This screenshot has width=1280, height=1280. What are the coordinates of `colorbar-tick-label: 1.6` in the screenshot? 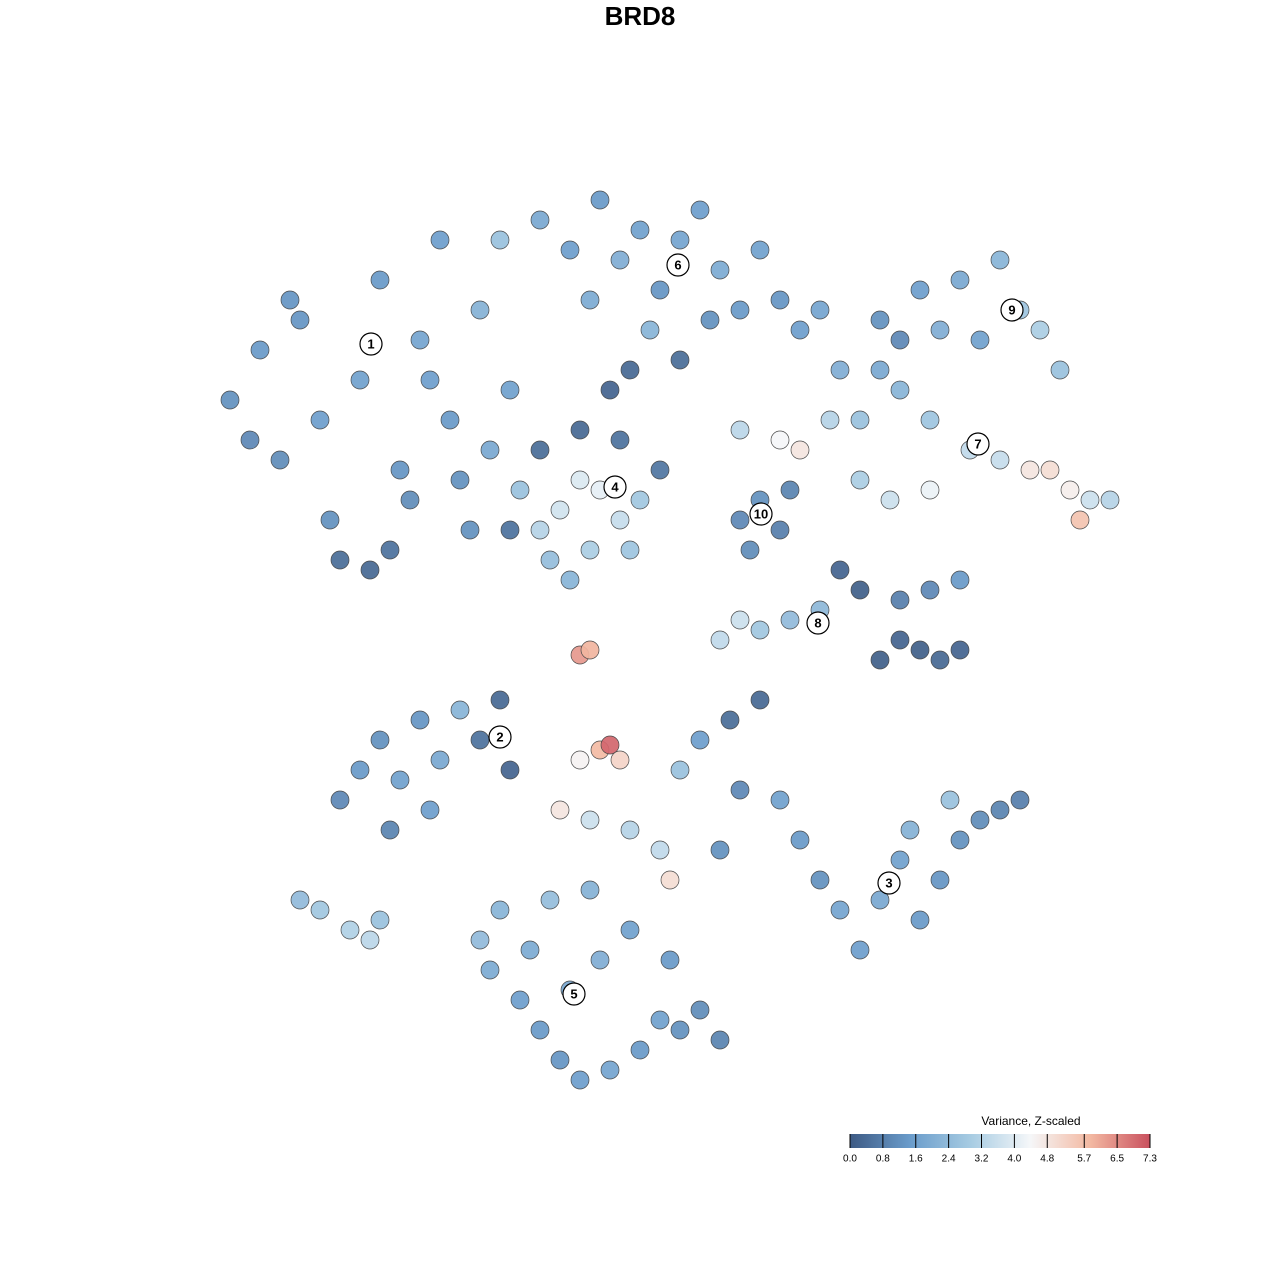 It's located at (916, 1159).